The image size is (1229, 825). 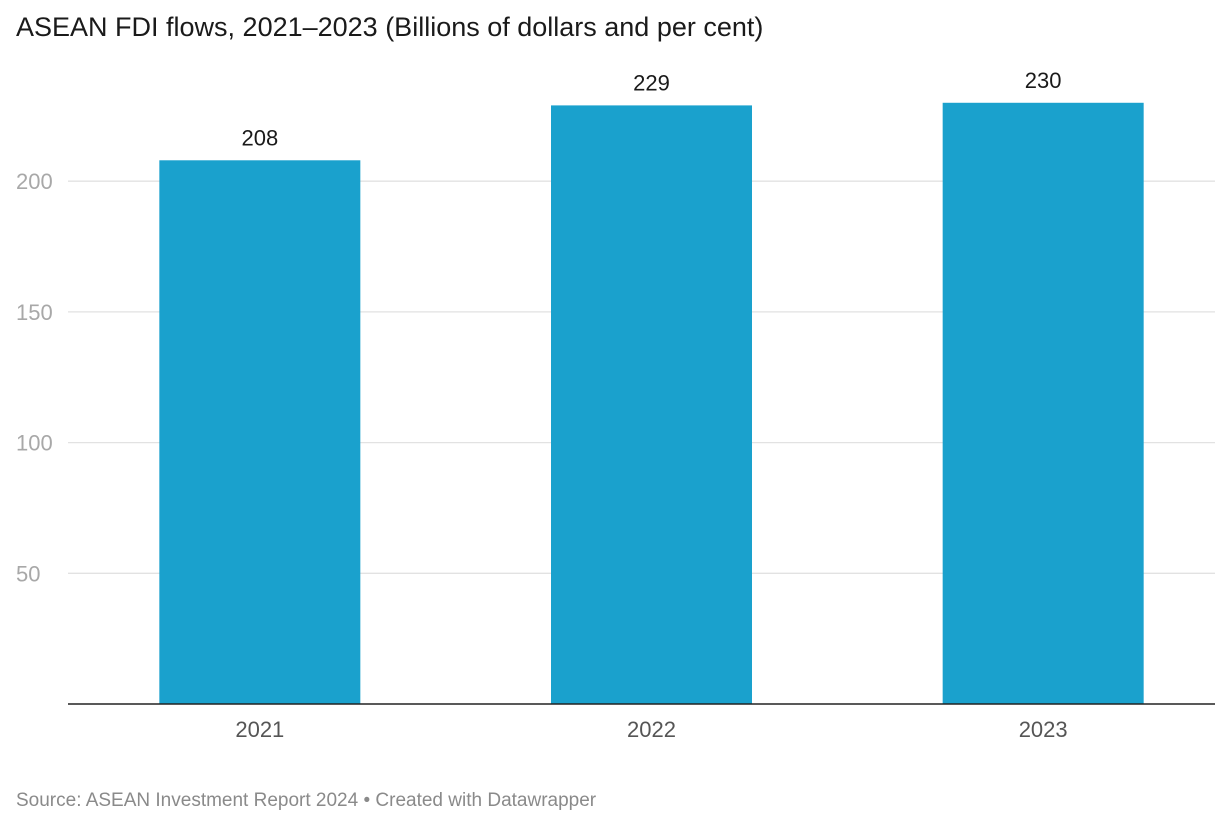 What do you see at coordinates (651, 729) in the screenshot?
I see `x-tick-label-2022: 2022` at bounding box center [651, 729].